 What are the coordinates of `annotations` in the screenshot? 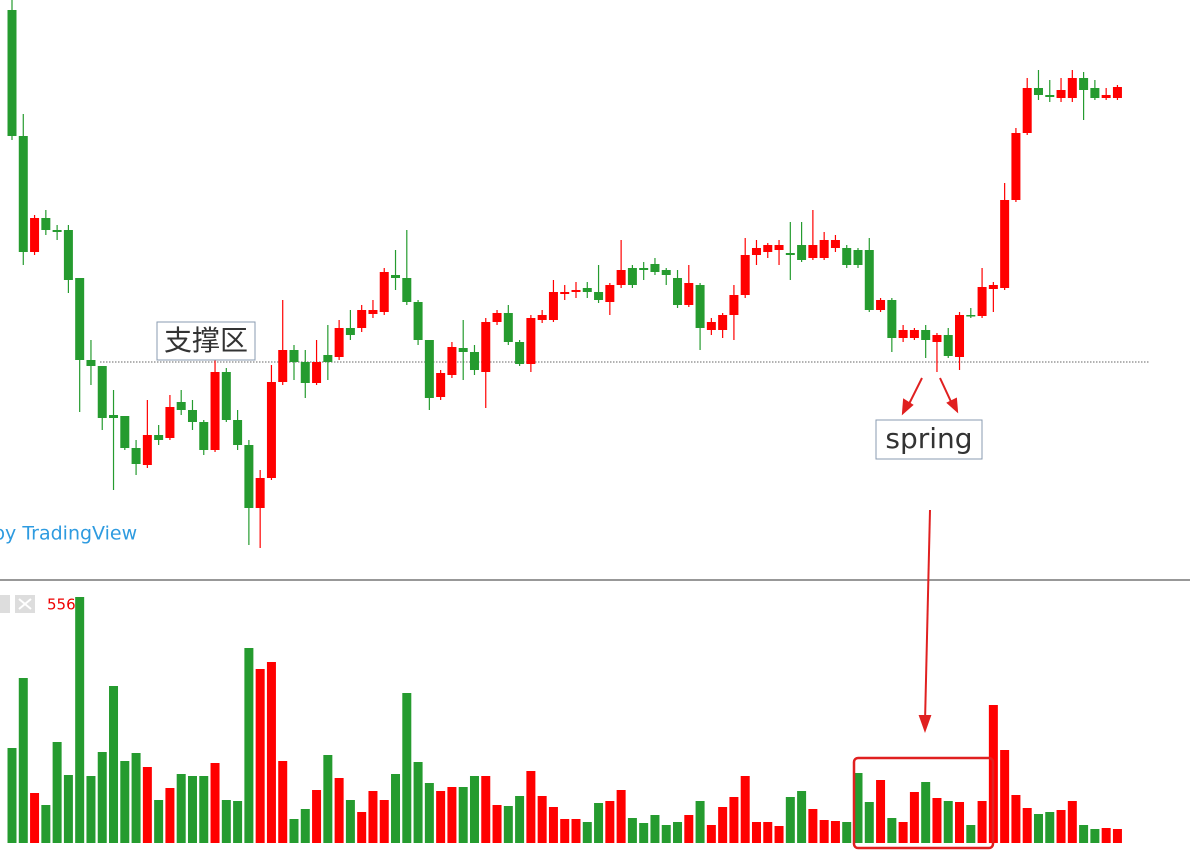 It's located at (923, 613).